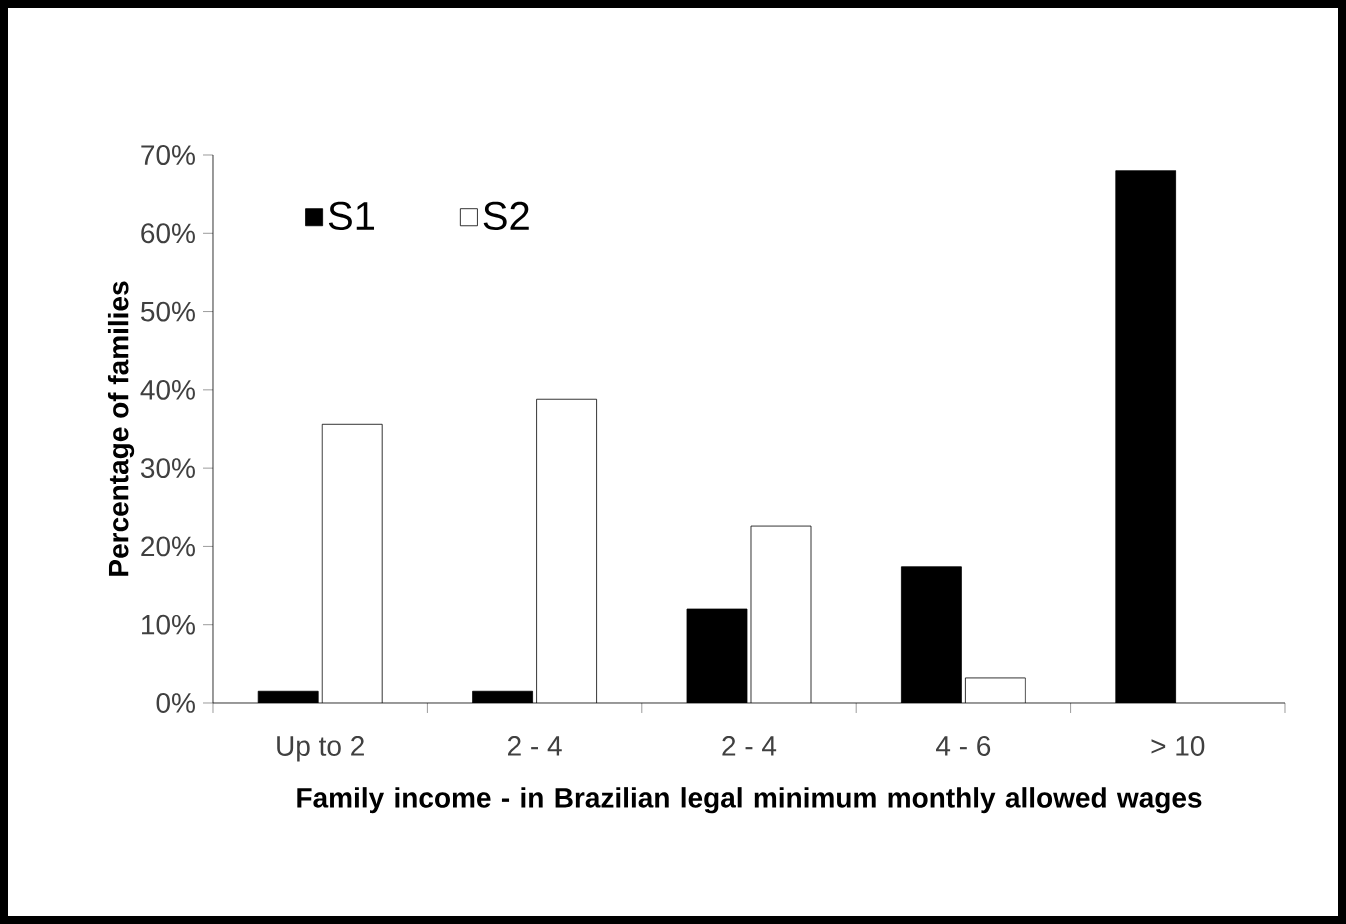 This screenshot has width=1346, height=924. Describe the element at coordinates (121, 428) in the screenshot. I see `y-axis-title: Percentage of families` at that location.